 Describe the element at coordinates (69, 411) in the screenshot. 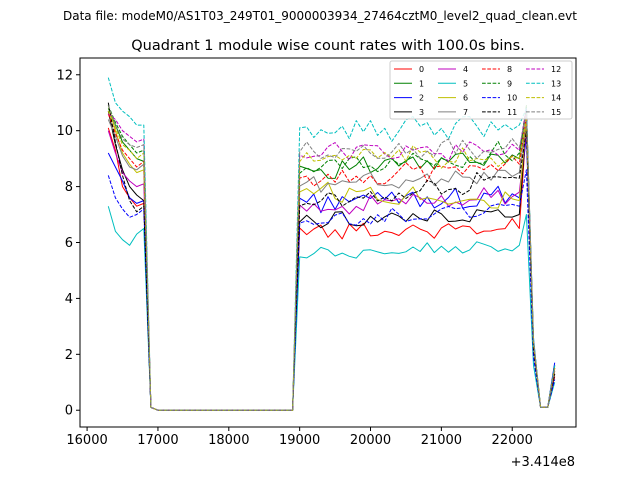

I see `y-tick-label: 0` at that location.